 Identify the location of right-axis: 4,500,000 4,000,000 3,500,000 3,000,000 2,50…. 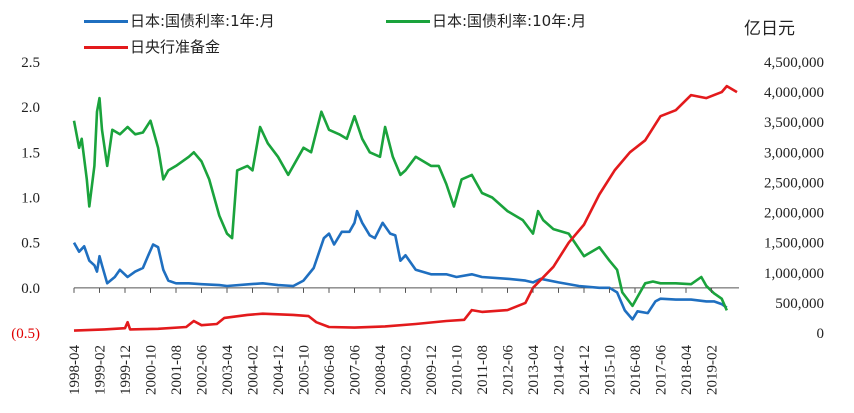
(794, 198).